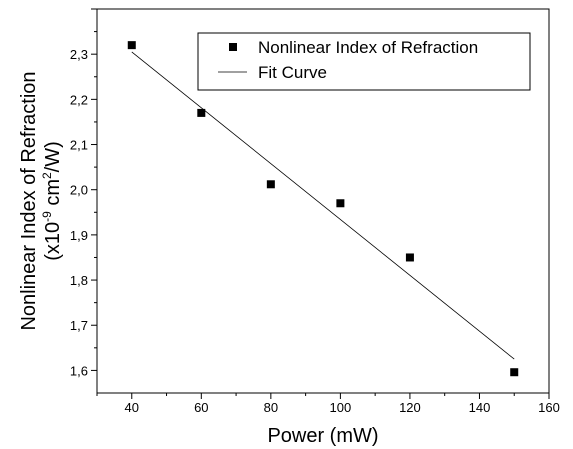 The width and height of the screenshot is (573, 449). Describe the element at coordinates (233, 47) in the screenshot. I see `legend-marker-square` at that location.